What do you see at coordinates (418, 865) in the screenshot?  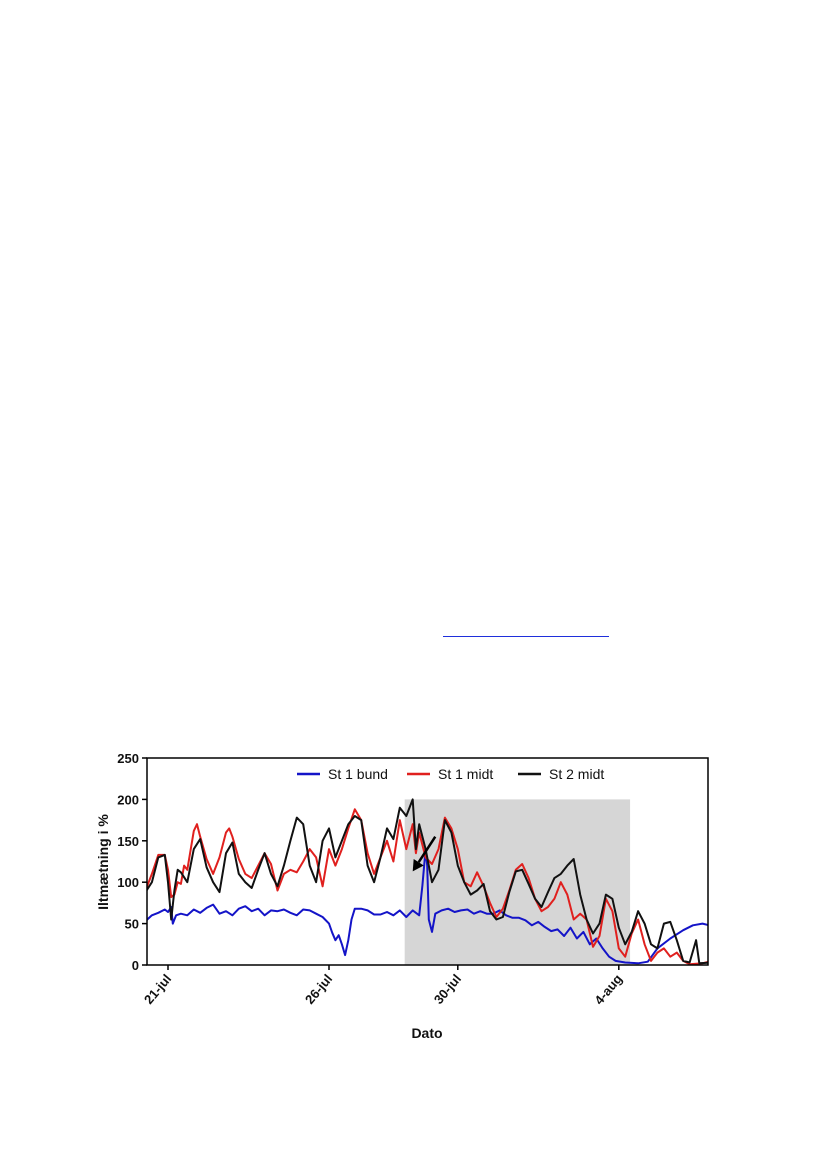 I see `arrow-head` at bounding box center [418, 865].